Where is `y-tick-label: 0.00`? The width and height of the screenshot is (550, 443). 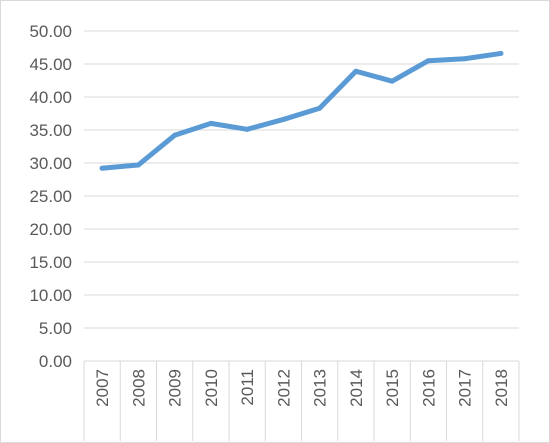
y-tick-label: 0.00 is located at coordinates (55, 361).